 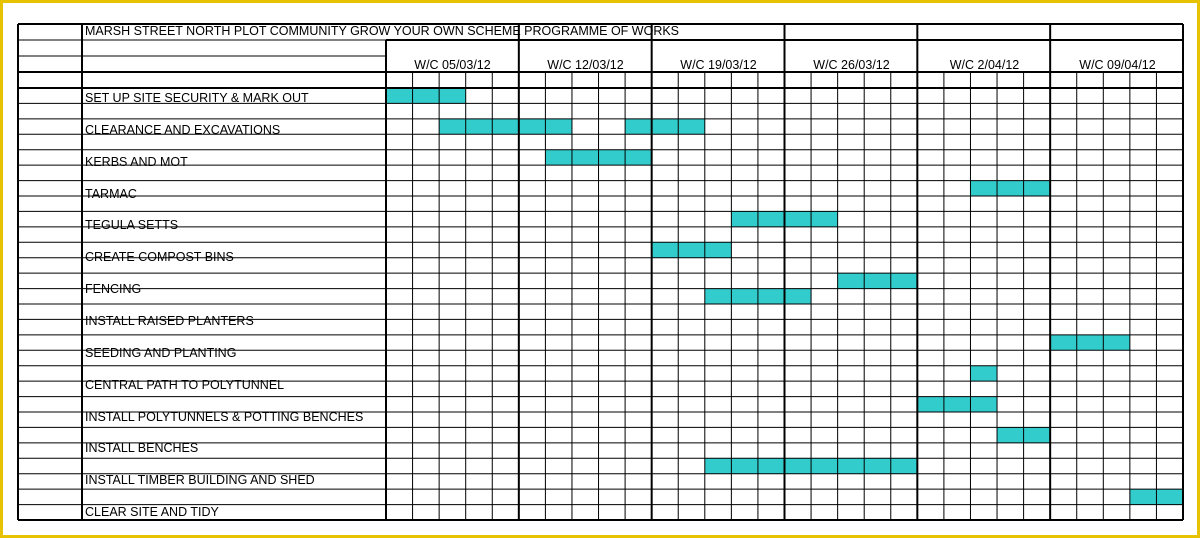 I want to click on week-header-5: W/C 2/04/12, so click(x=984, y=65).